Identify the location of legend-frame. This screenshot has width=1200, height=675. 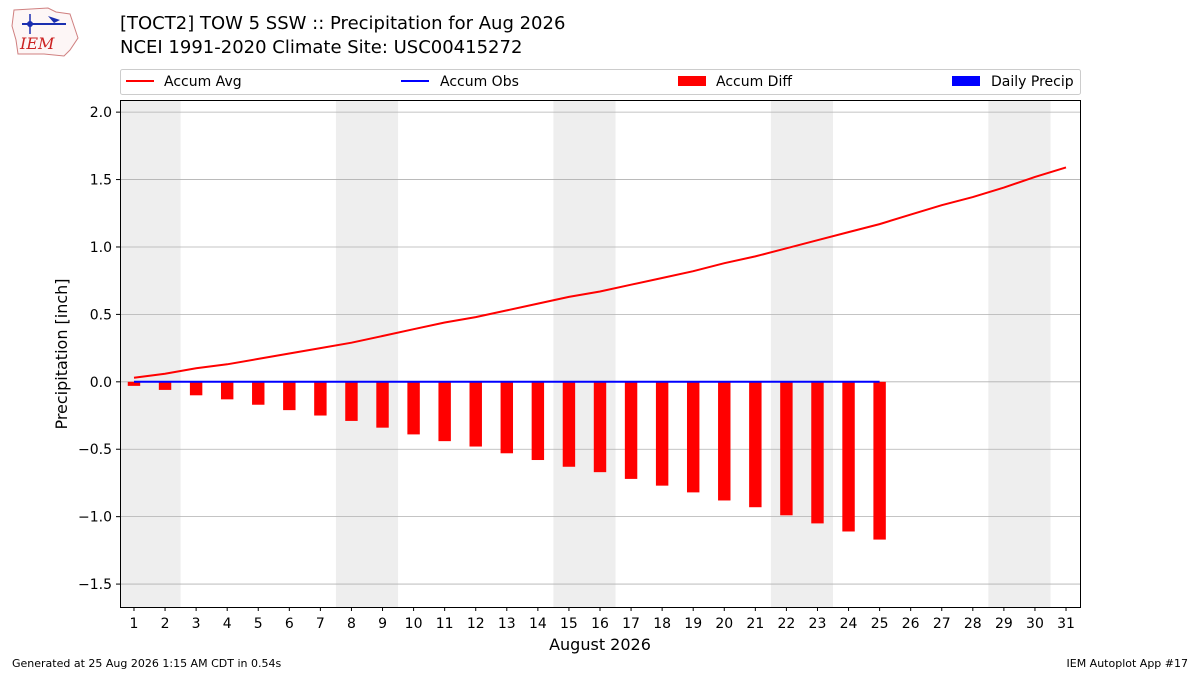
(600, 82).